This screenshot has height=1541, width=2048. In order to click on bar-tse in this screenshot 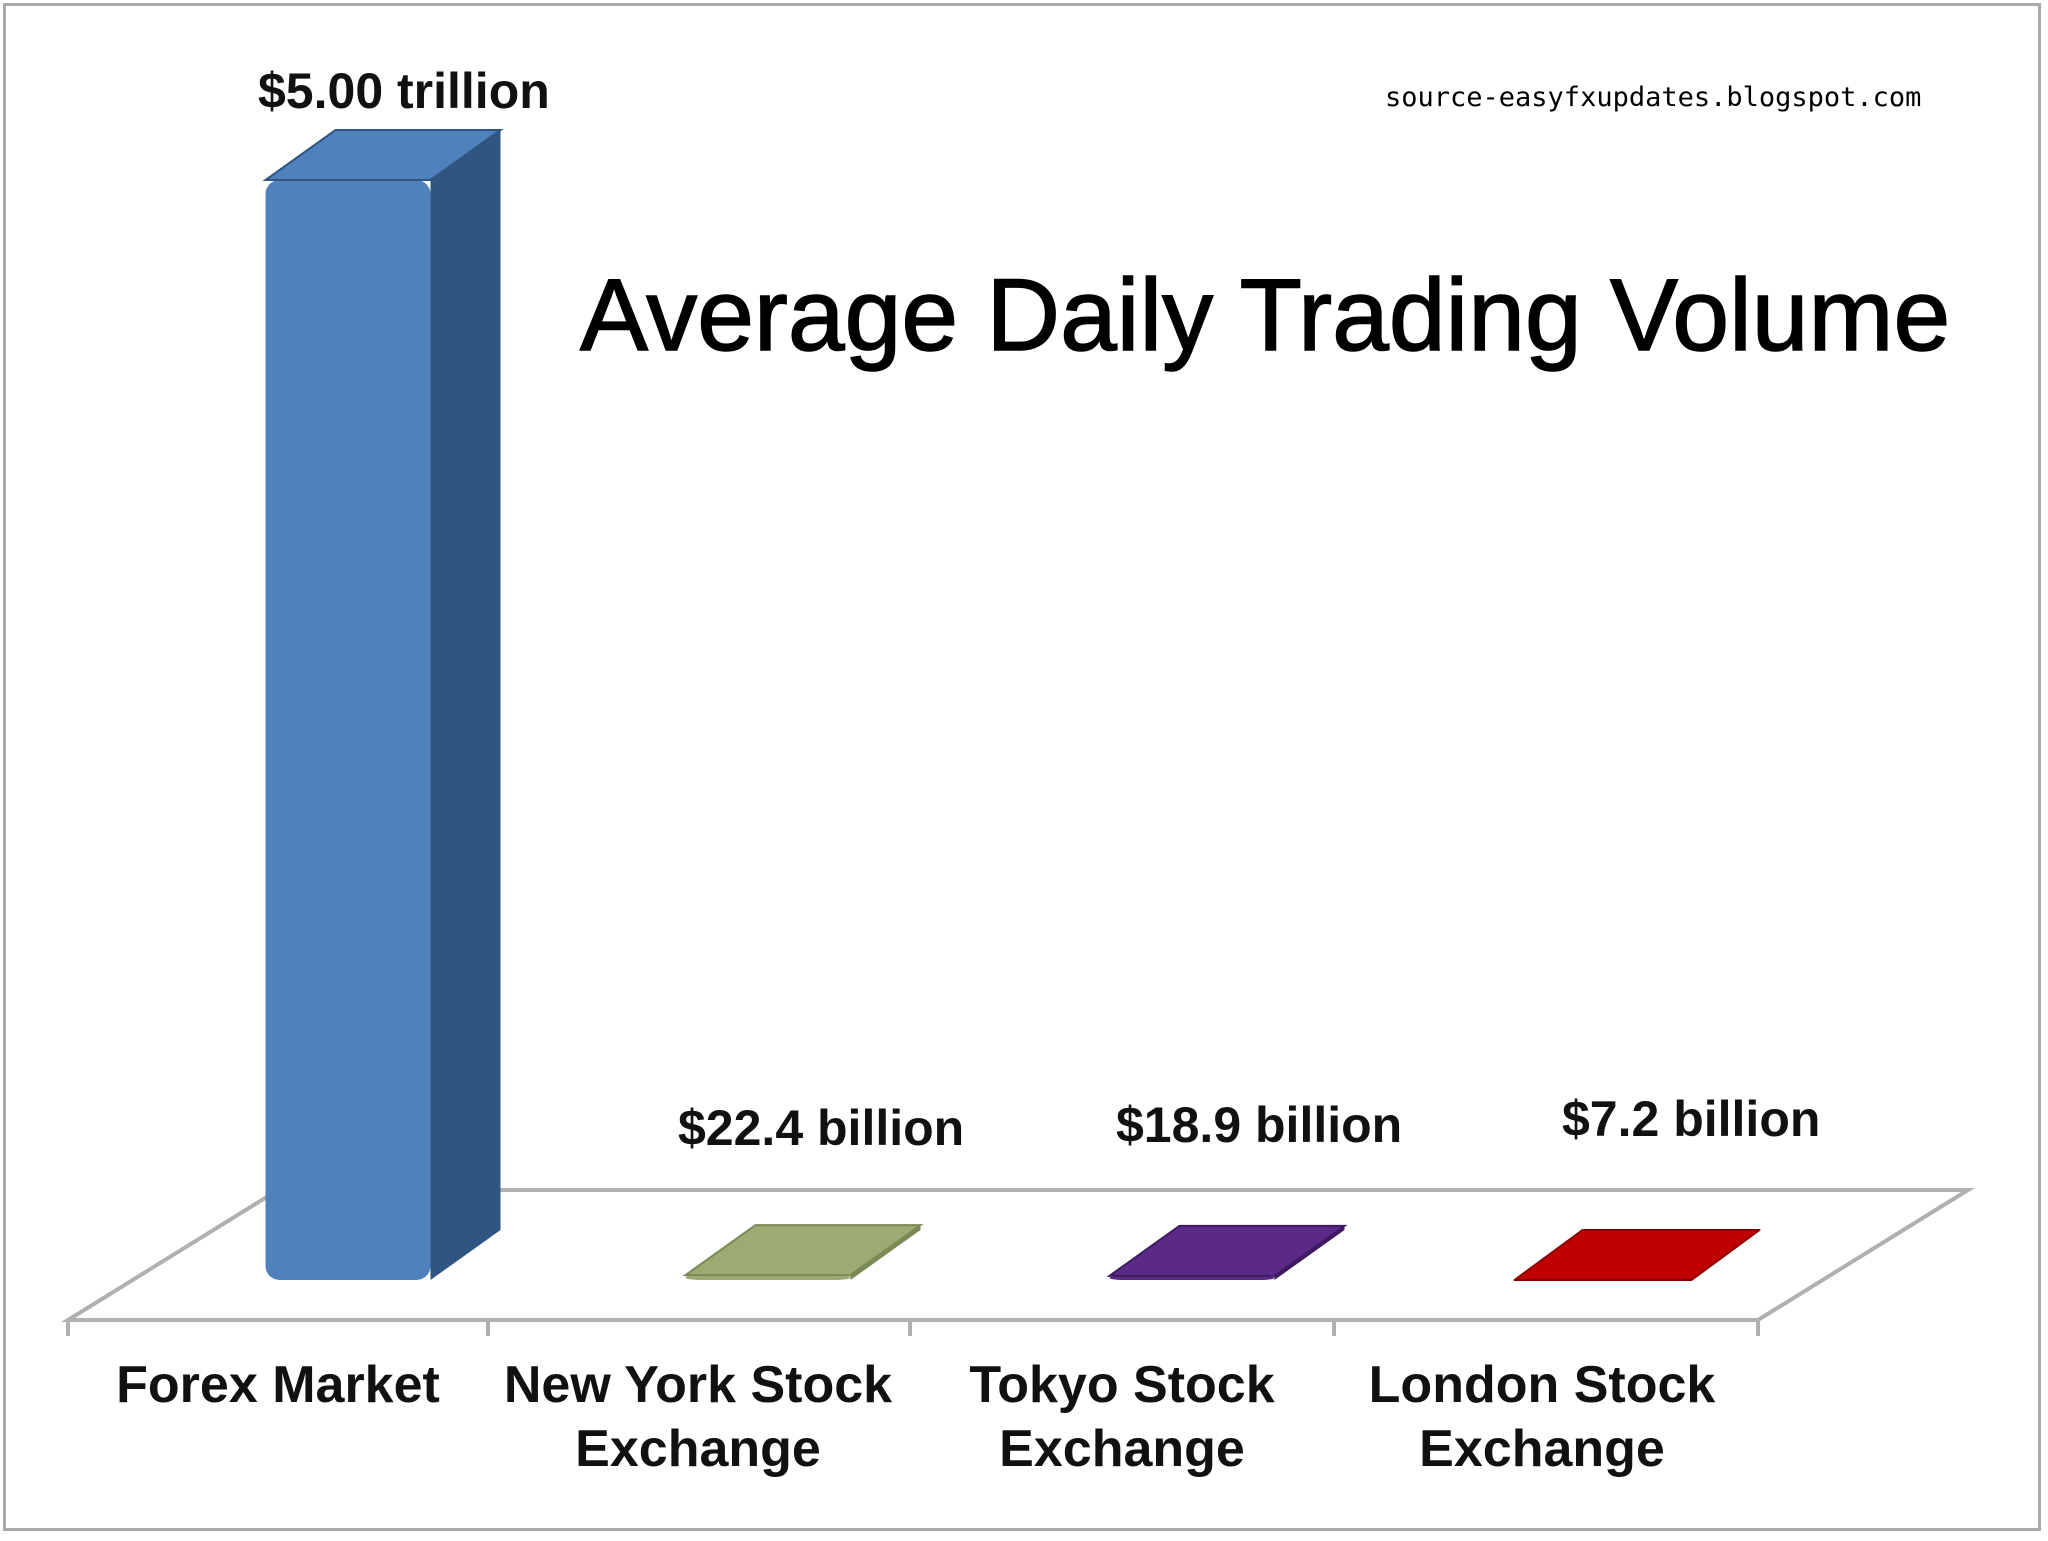, I will do `click(1227, 1252)`.